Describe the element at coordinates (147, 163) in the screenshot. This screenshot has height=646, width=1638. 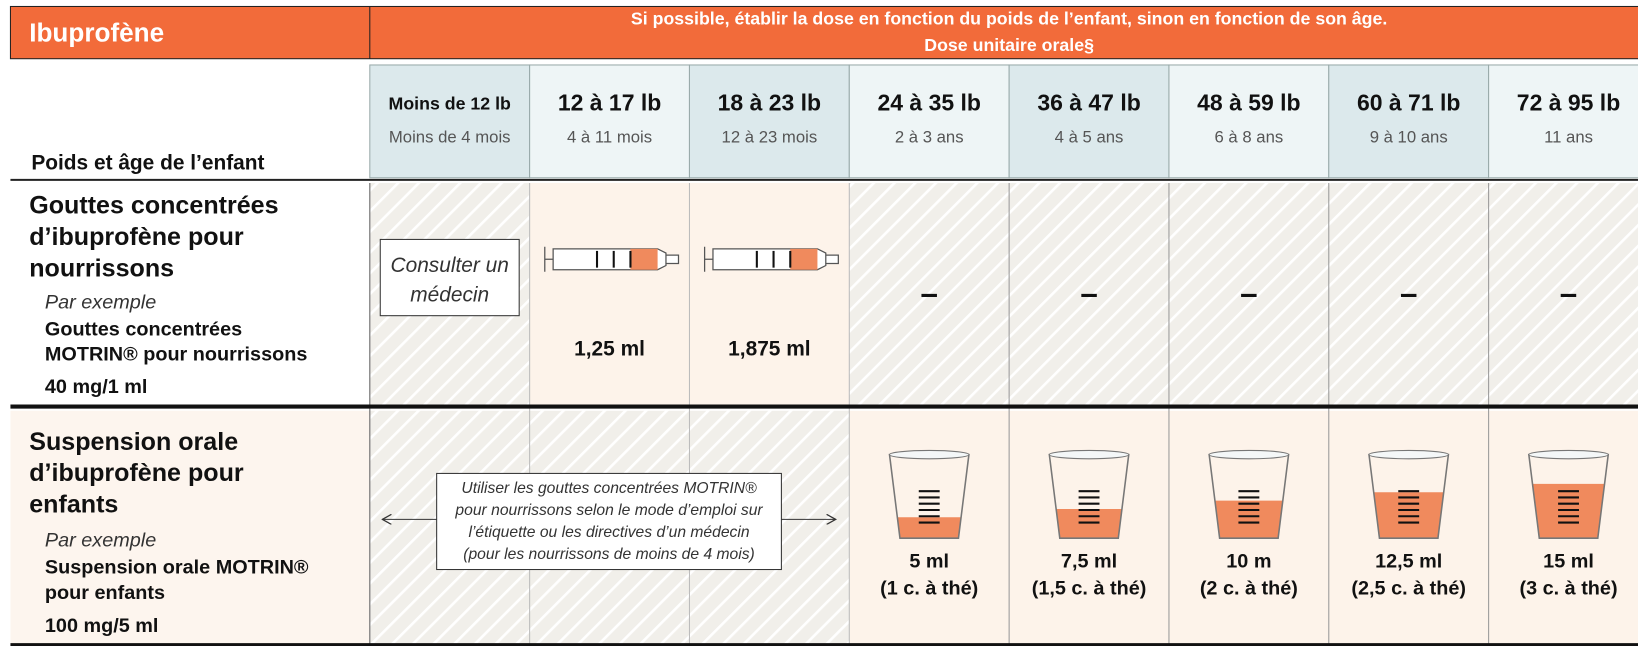
I see `row-header-label: Poids et âge de l’enfant` at that location.